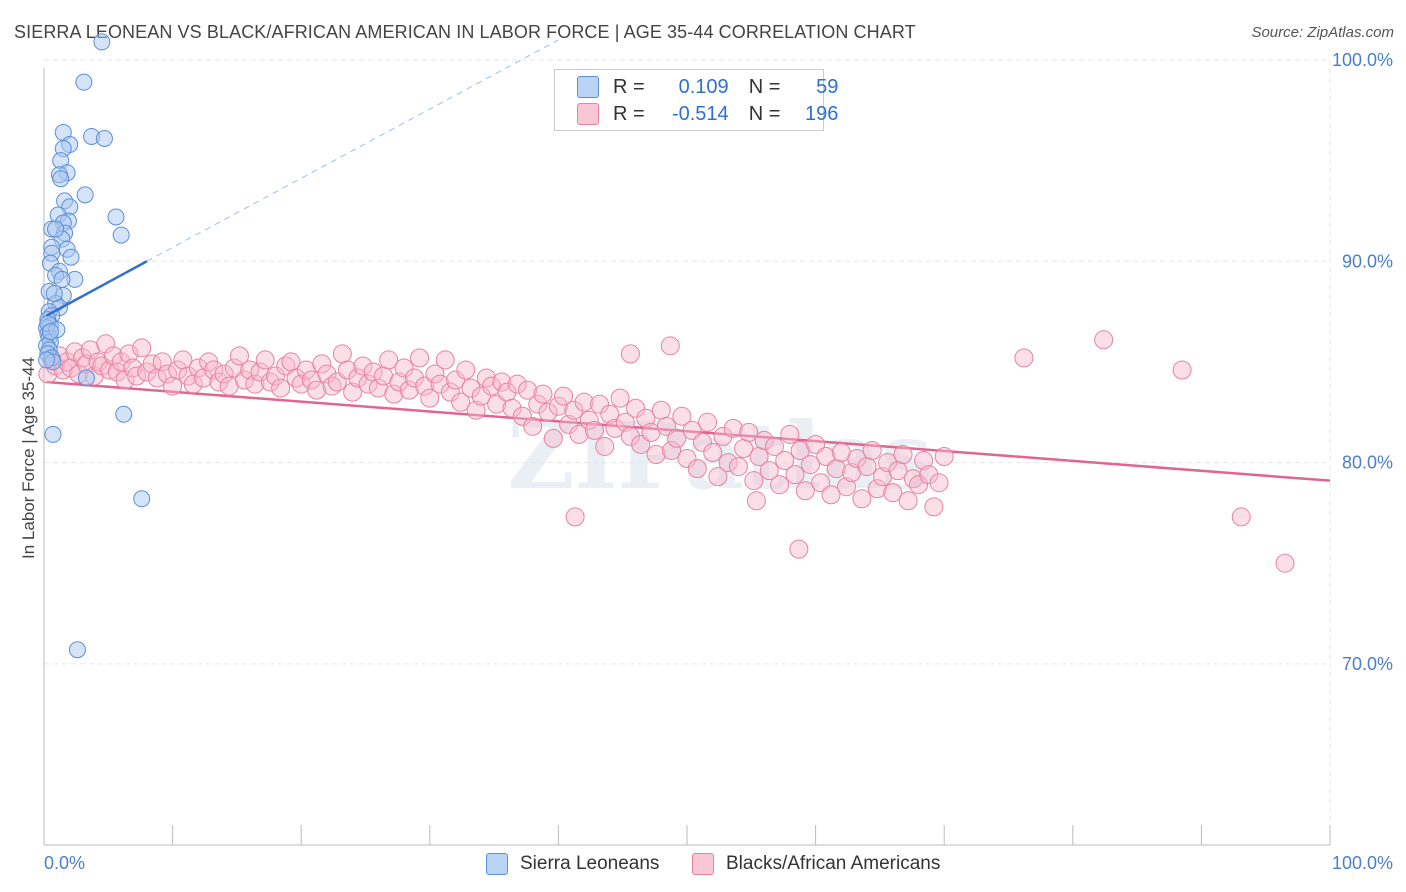  What do you see at coordinates (572, 864) in the screenshot?
I see `legend-item-sierra-leoneans: Sierra Leoneans` at bounding box center [572, 864].